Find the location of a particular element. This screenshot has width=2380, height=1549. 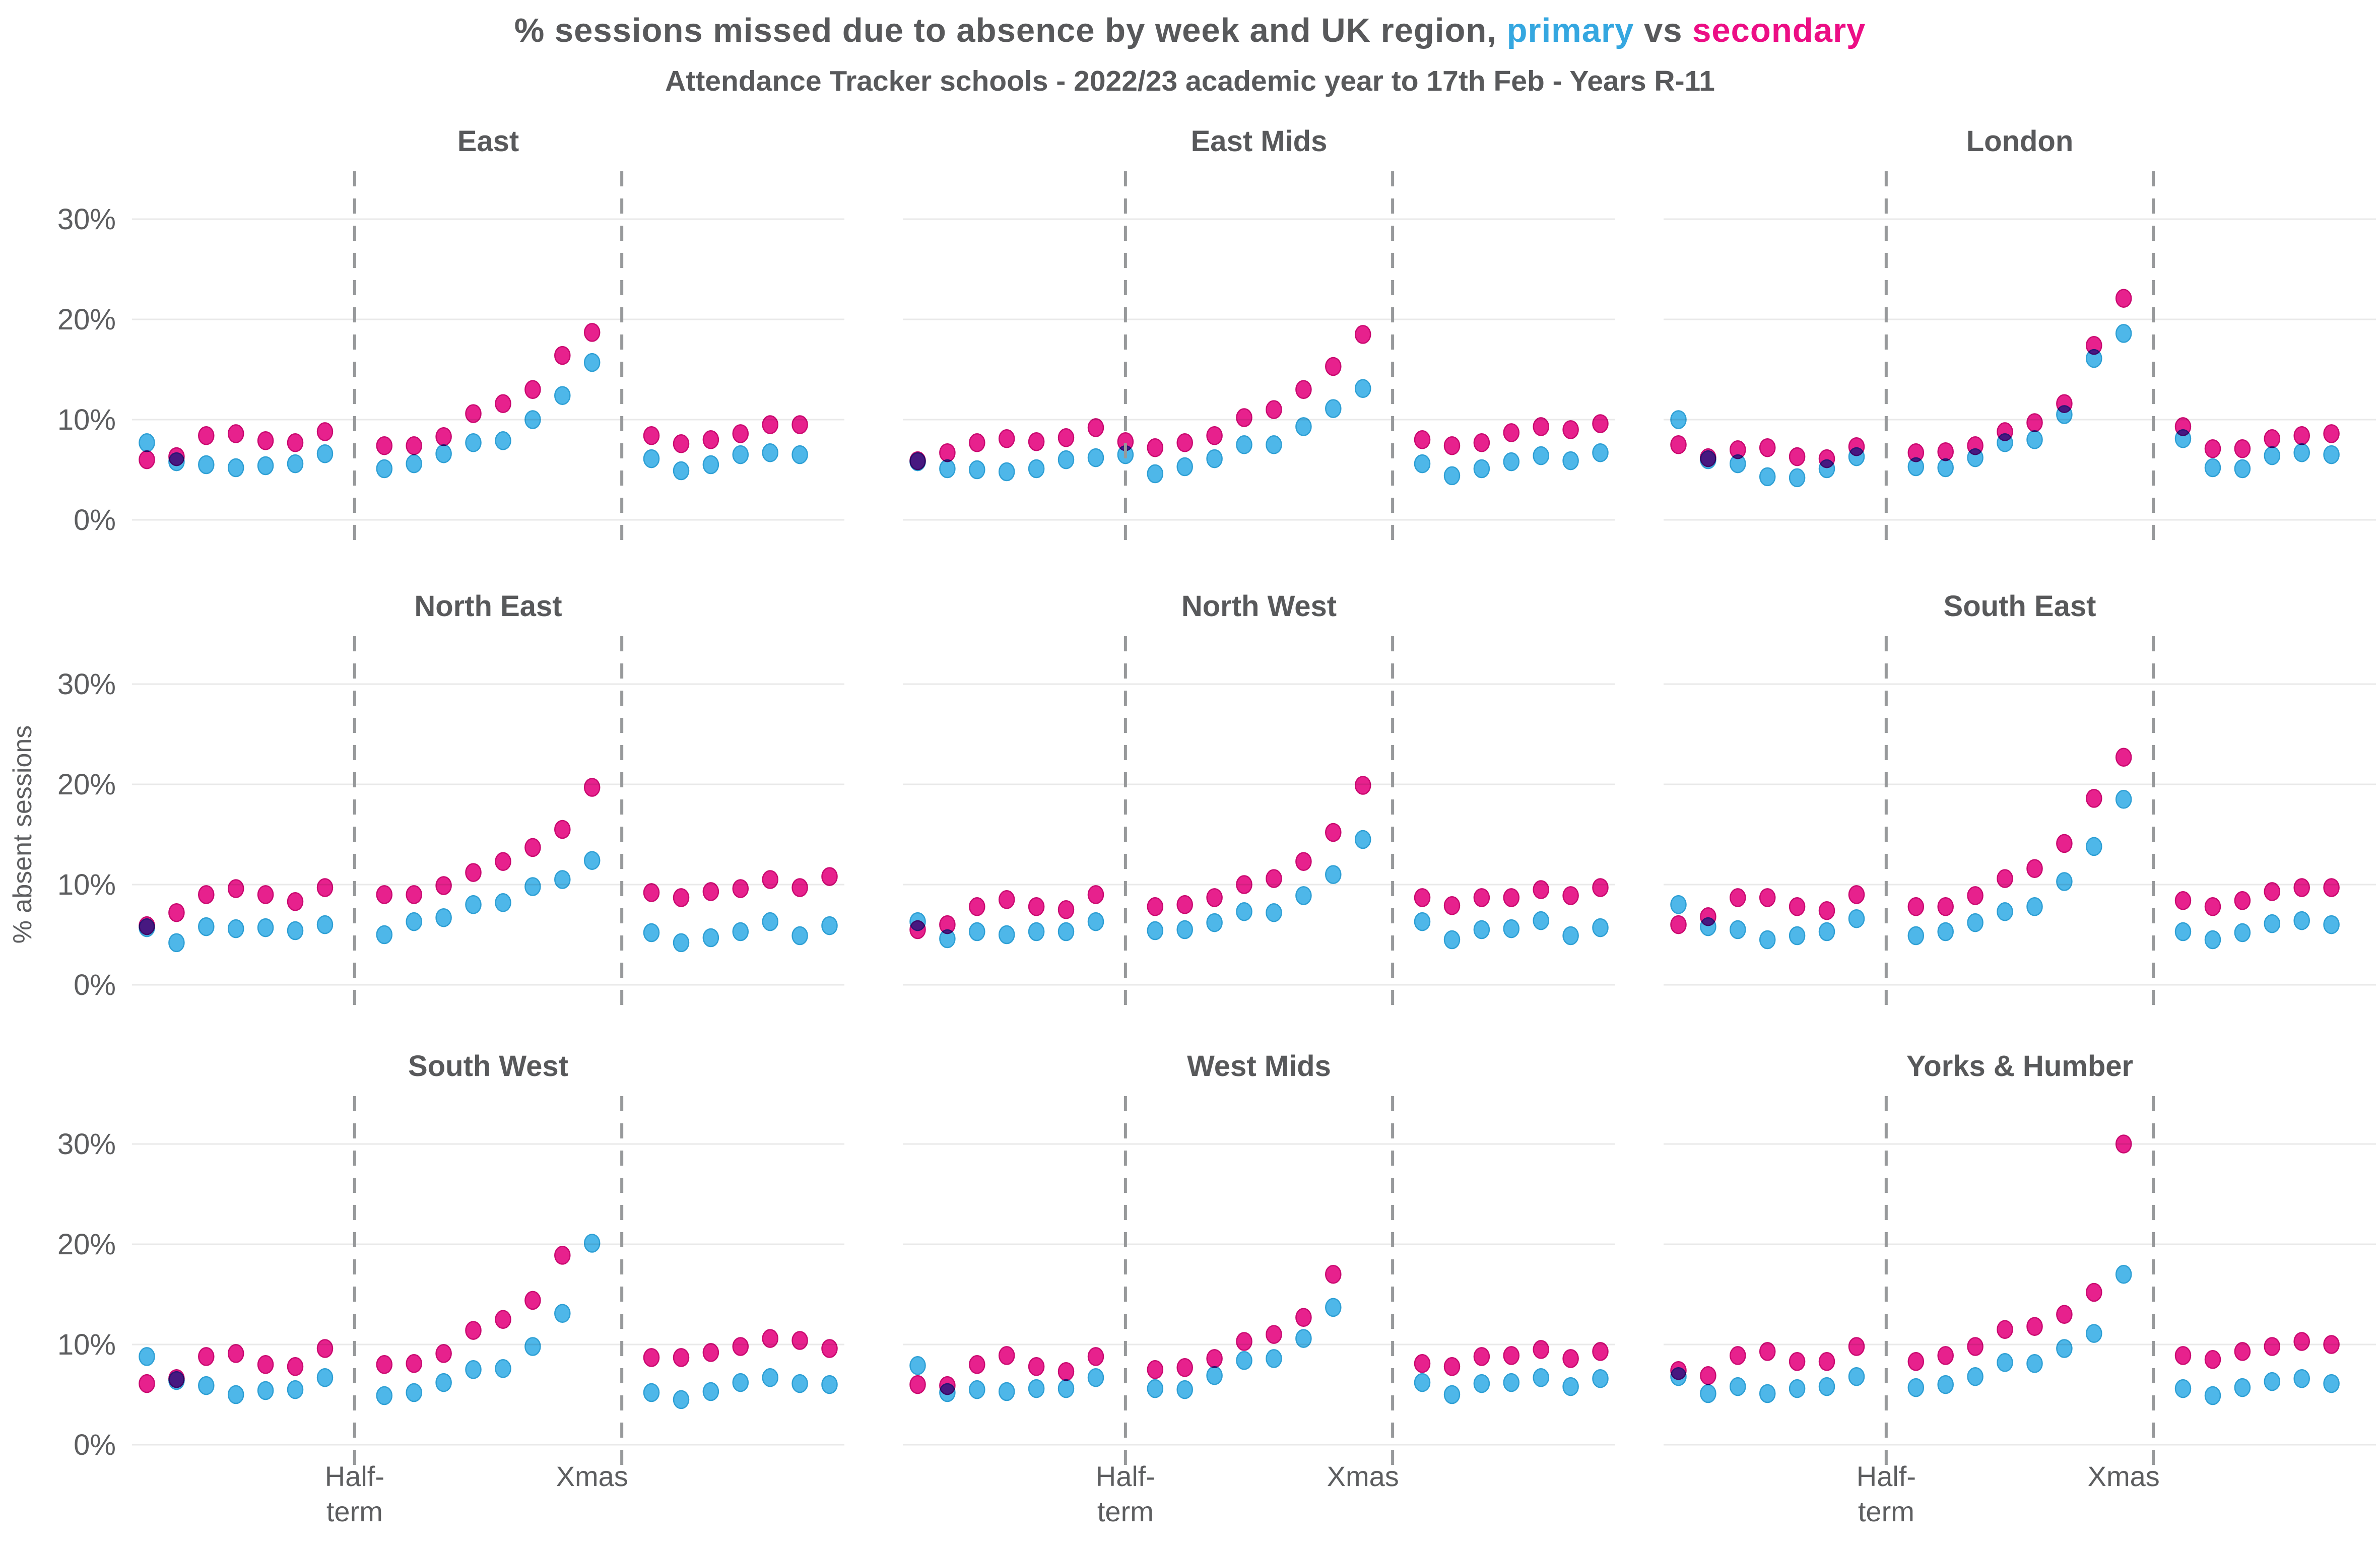

series-primary-dots-south-east is located at coordinates (2005, 870).